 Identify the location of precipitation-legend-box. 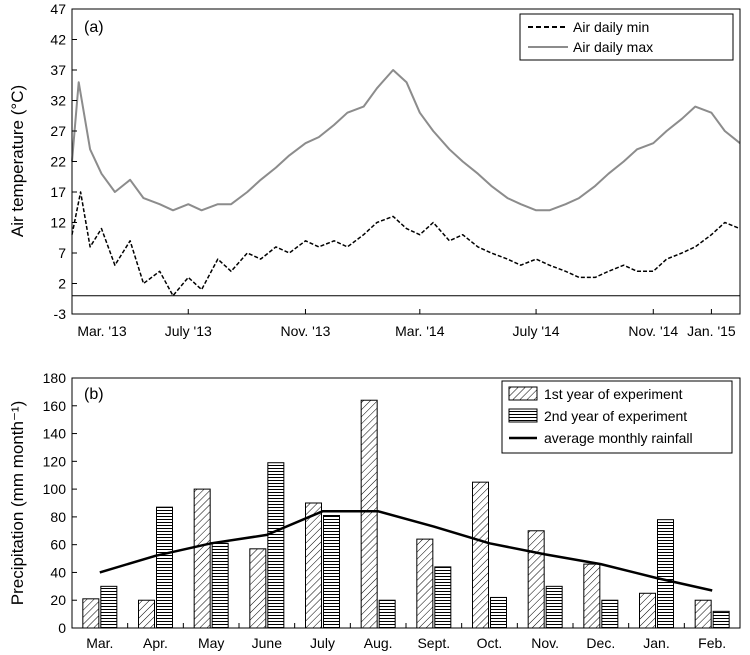
(617, 417).